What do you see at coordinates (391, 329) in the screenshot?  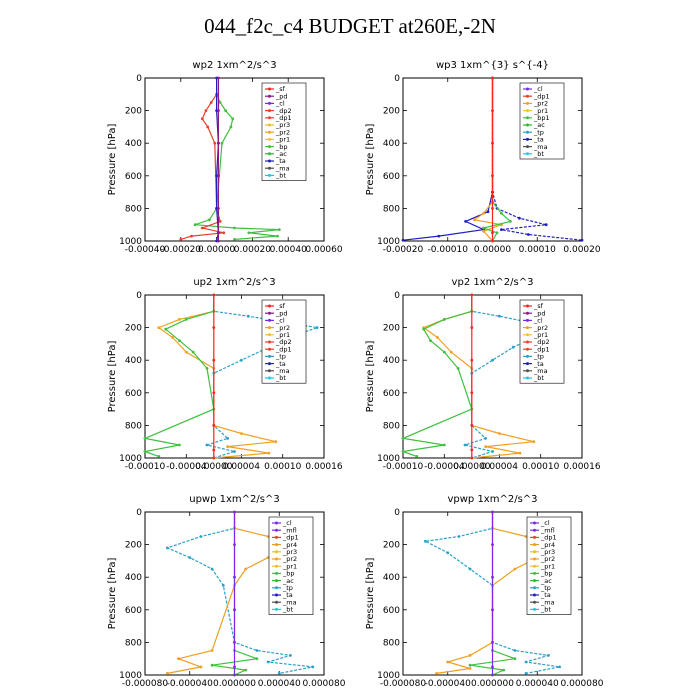 I see `y-tick-label: 200` at bounding box center [391, 329].